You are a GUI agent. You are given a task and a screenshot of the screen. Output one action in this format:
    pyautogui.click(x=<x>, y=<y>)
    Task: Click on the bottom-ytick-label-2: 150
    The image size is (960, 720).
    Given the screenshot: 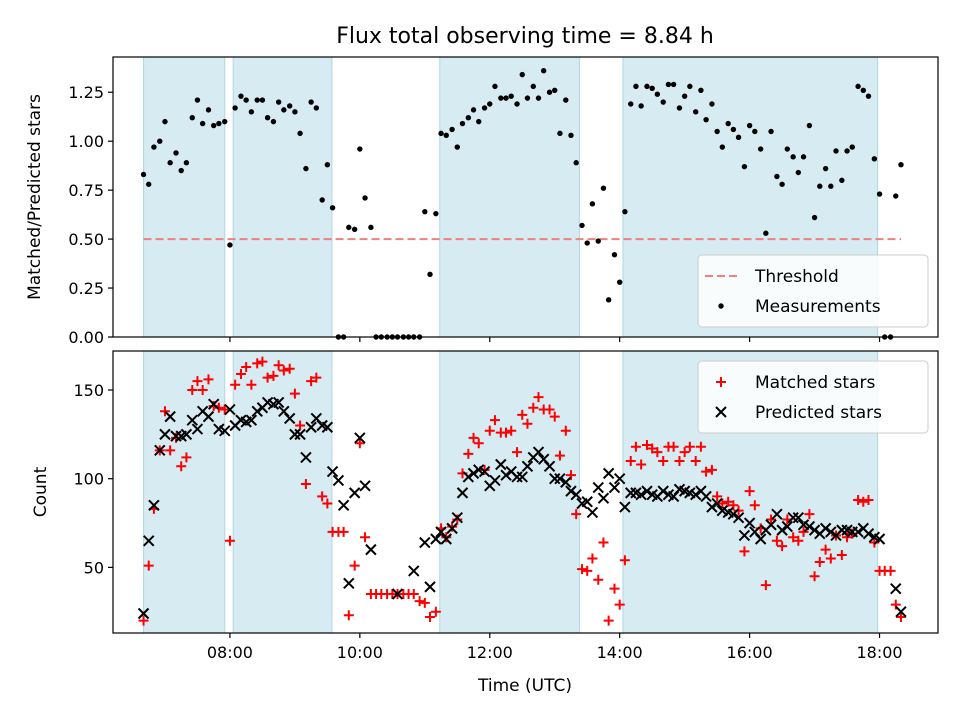 What is the action you would take?
    pyautogui.click(x=88, y=390)
    